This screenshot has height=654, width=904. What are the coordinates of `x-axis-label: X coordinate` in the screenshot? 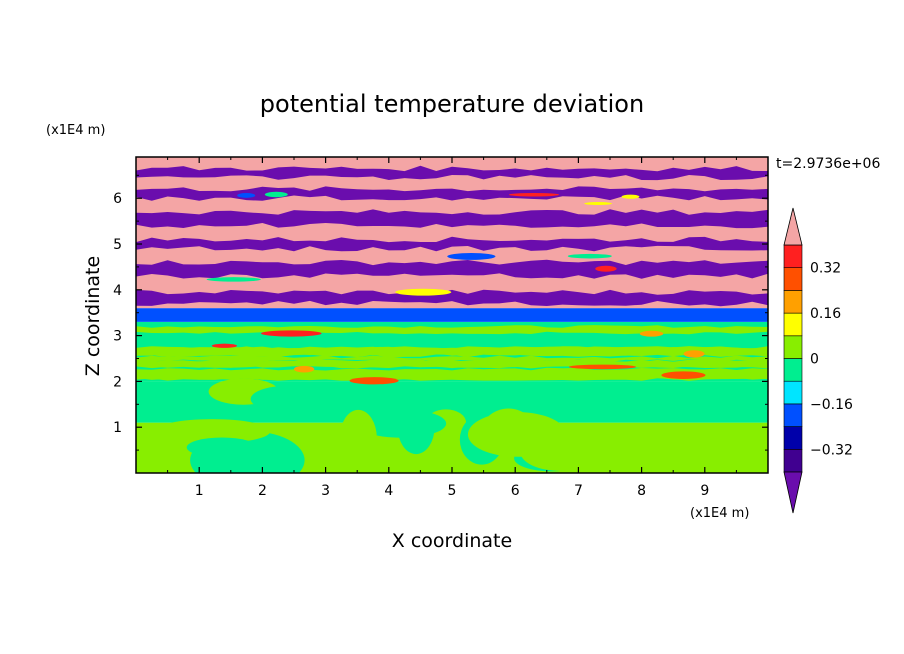 It's located at (452, 541).